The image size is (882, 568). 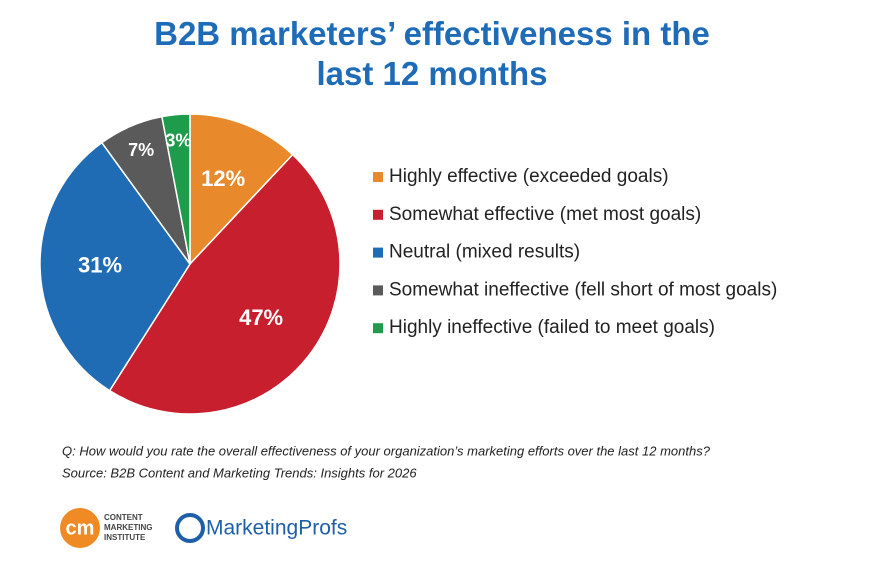 What do you see at coordinates (484, 252) in the screenshot?
I see `legend-label: Neutral (mixed results)` at bounding box center [484, 252].